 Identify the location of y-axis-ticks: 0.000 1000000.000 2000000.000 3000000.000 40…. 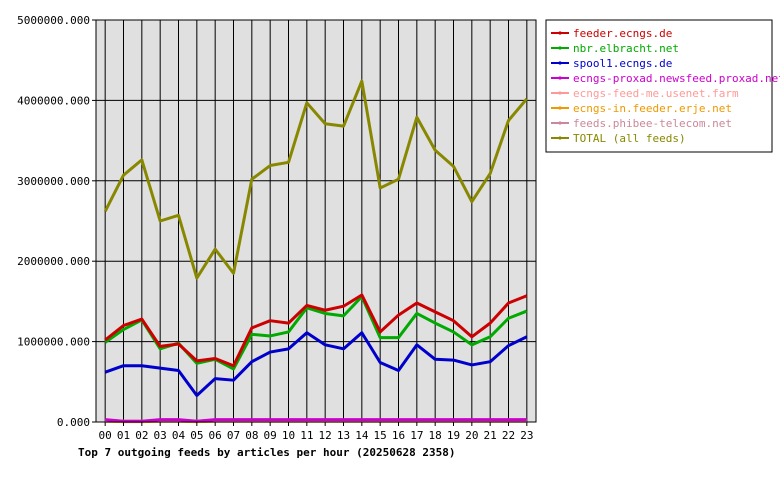
(56, 221).